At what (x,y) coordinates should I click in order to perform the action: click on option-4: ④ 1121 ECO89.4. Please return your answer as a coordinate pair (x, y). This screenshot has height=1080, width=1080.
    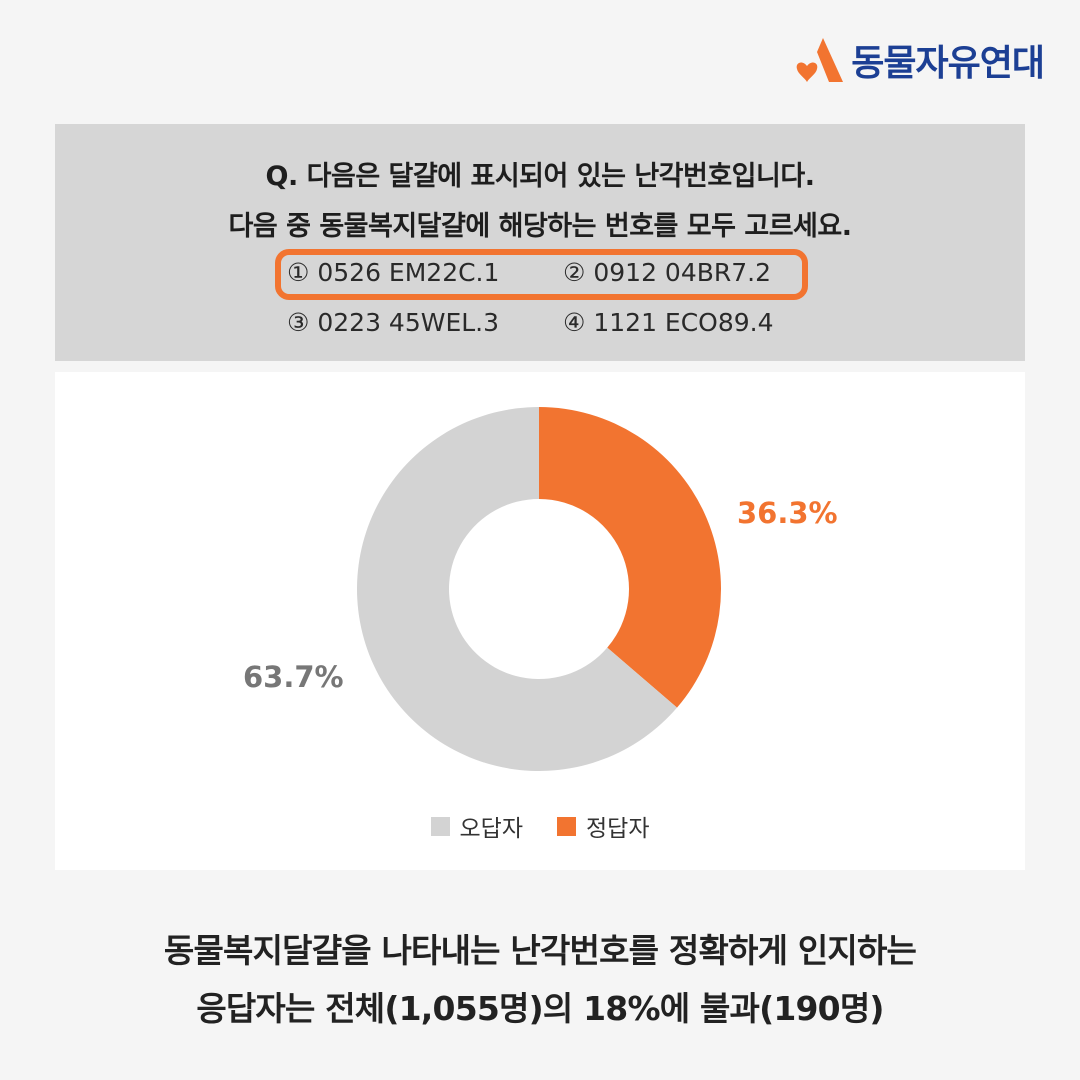
    Looking at the image, I should click on (668, 322).